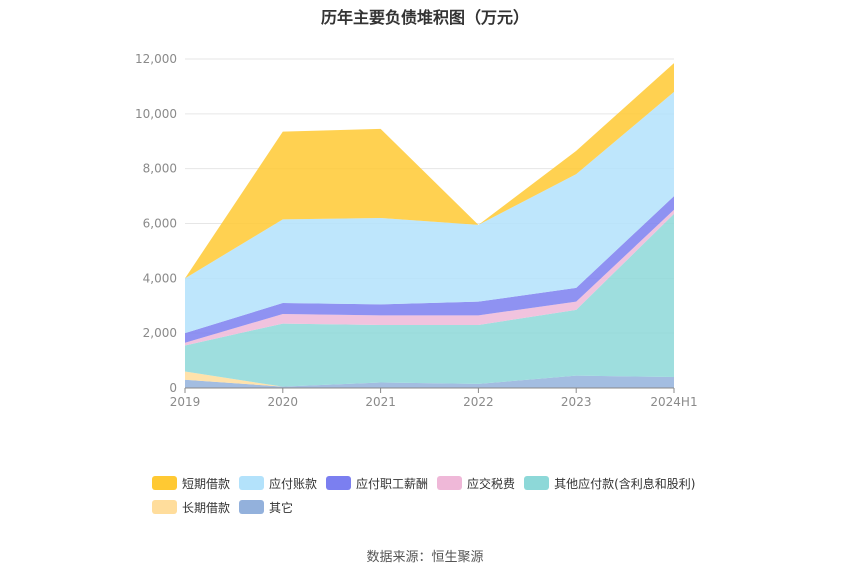 The width and height of the screenshot is (850, 575). Describe the element at coordinates (160, 169) in the screenshot. I see `y-tick-label: 8,000` at that location.